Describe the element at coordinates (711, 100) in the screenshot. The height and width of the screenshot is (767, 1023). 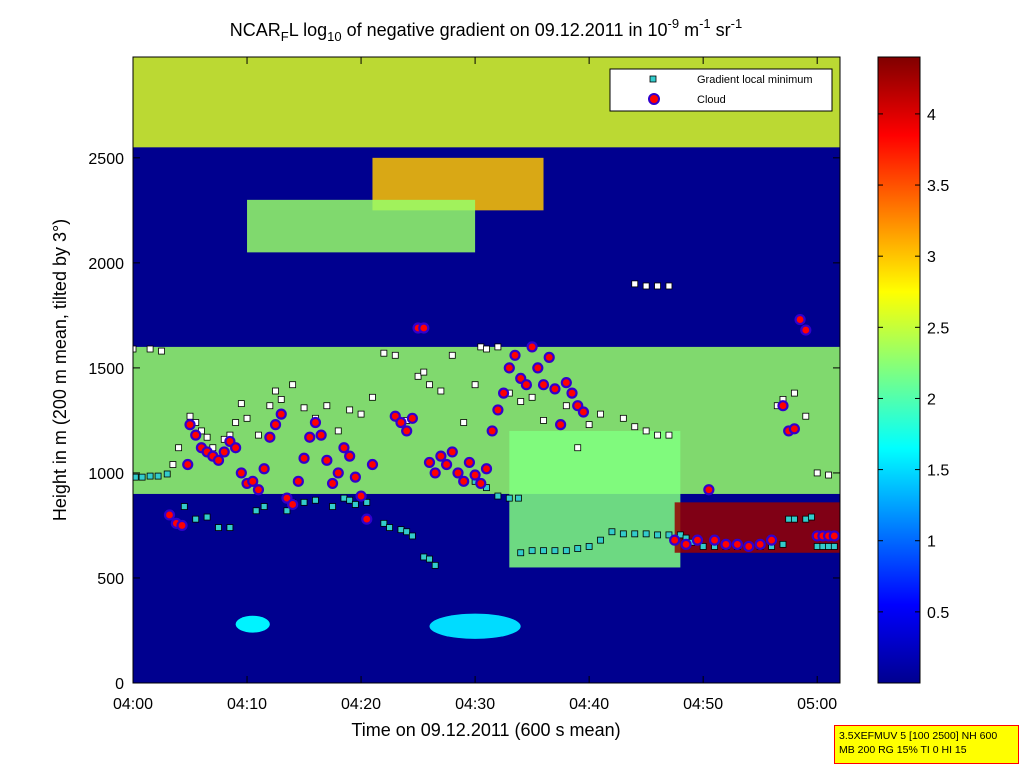
I see `legend-label-cloud: Cloud` at that location.